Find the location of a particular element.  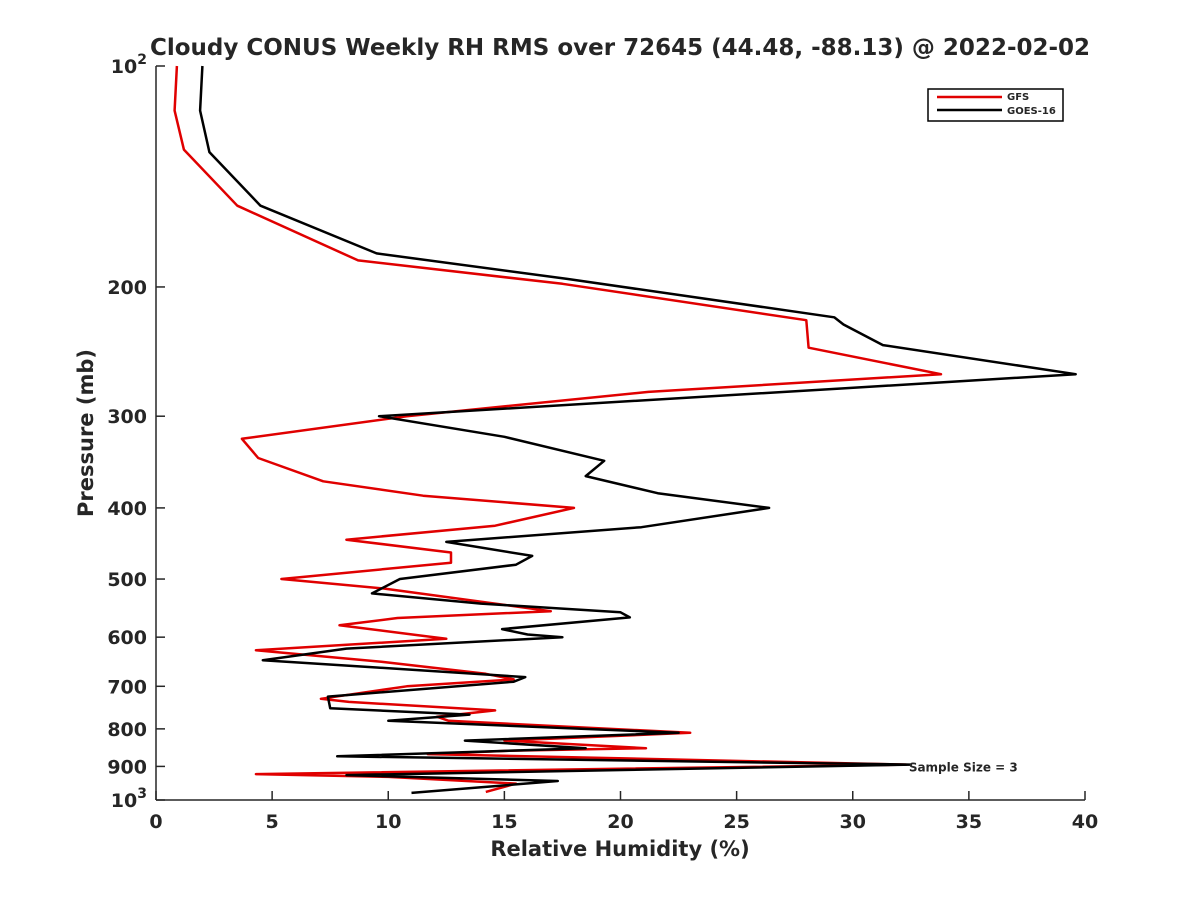

x-tick-label: 25 is located at coordinates (736, 822).